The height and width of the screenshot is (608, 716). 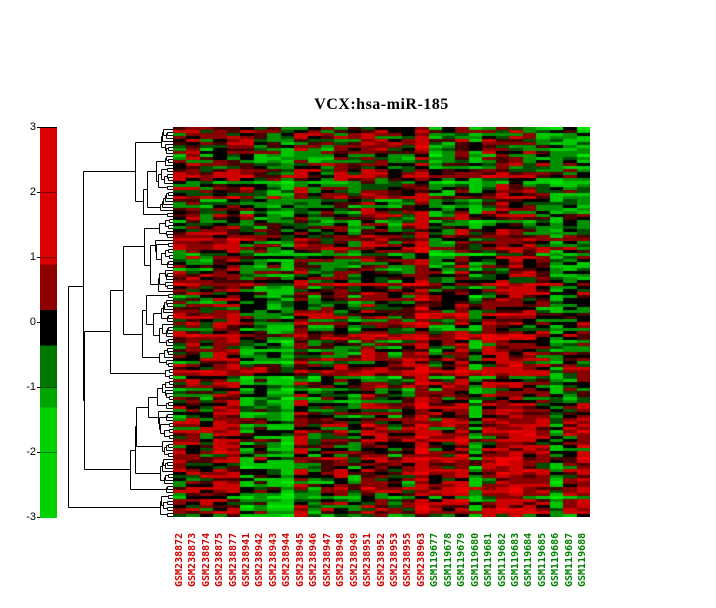 I want to click on column-label: GSM238952, so click(x=381, y=559).